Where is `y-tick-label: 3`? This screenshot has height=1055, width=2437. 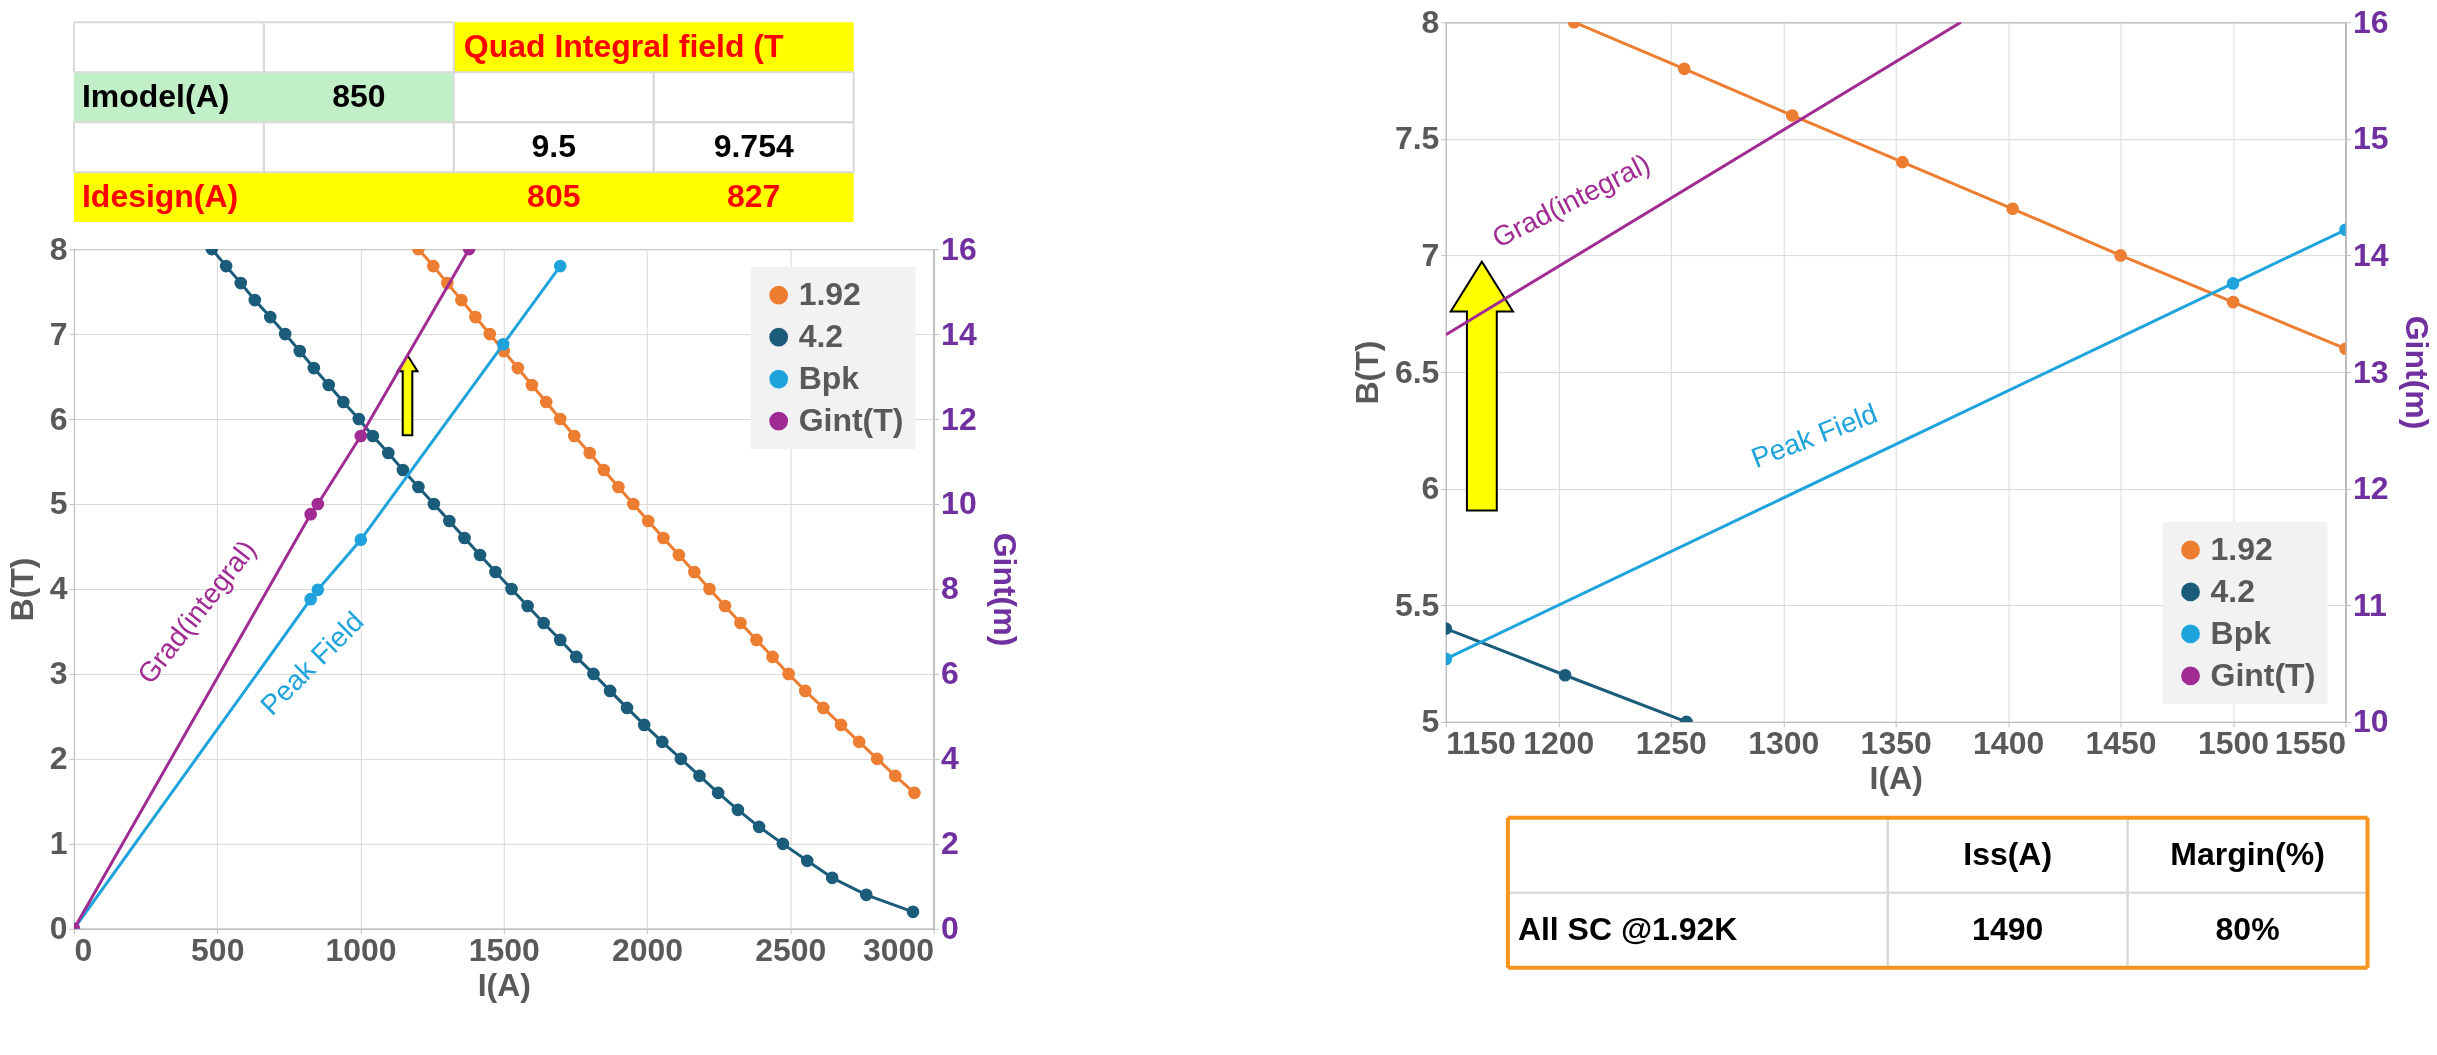 y-tick-label: 3 is located at coordinates (58, 673).